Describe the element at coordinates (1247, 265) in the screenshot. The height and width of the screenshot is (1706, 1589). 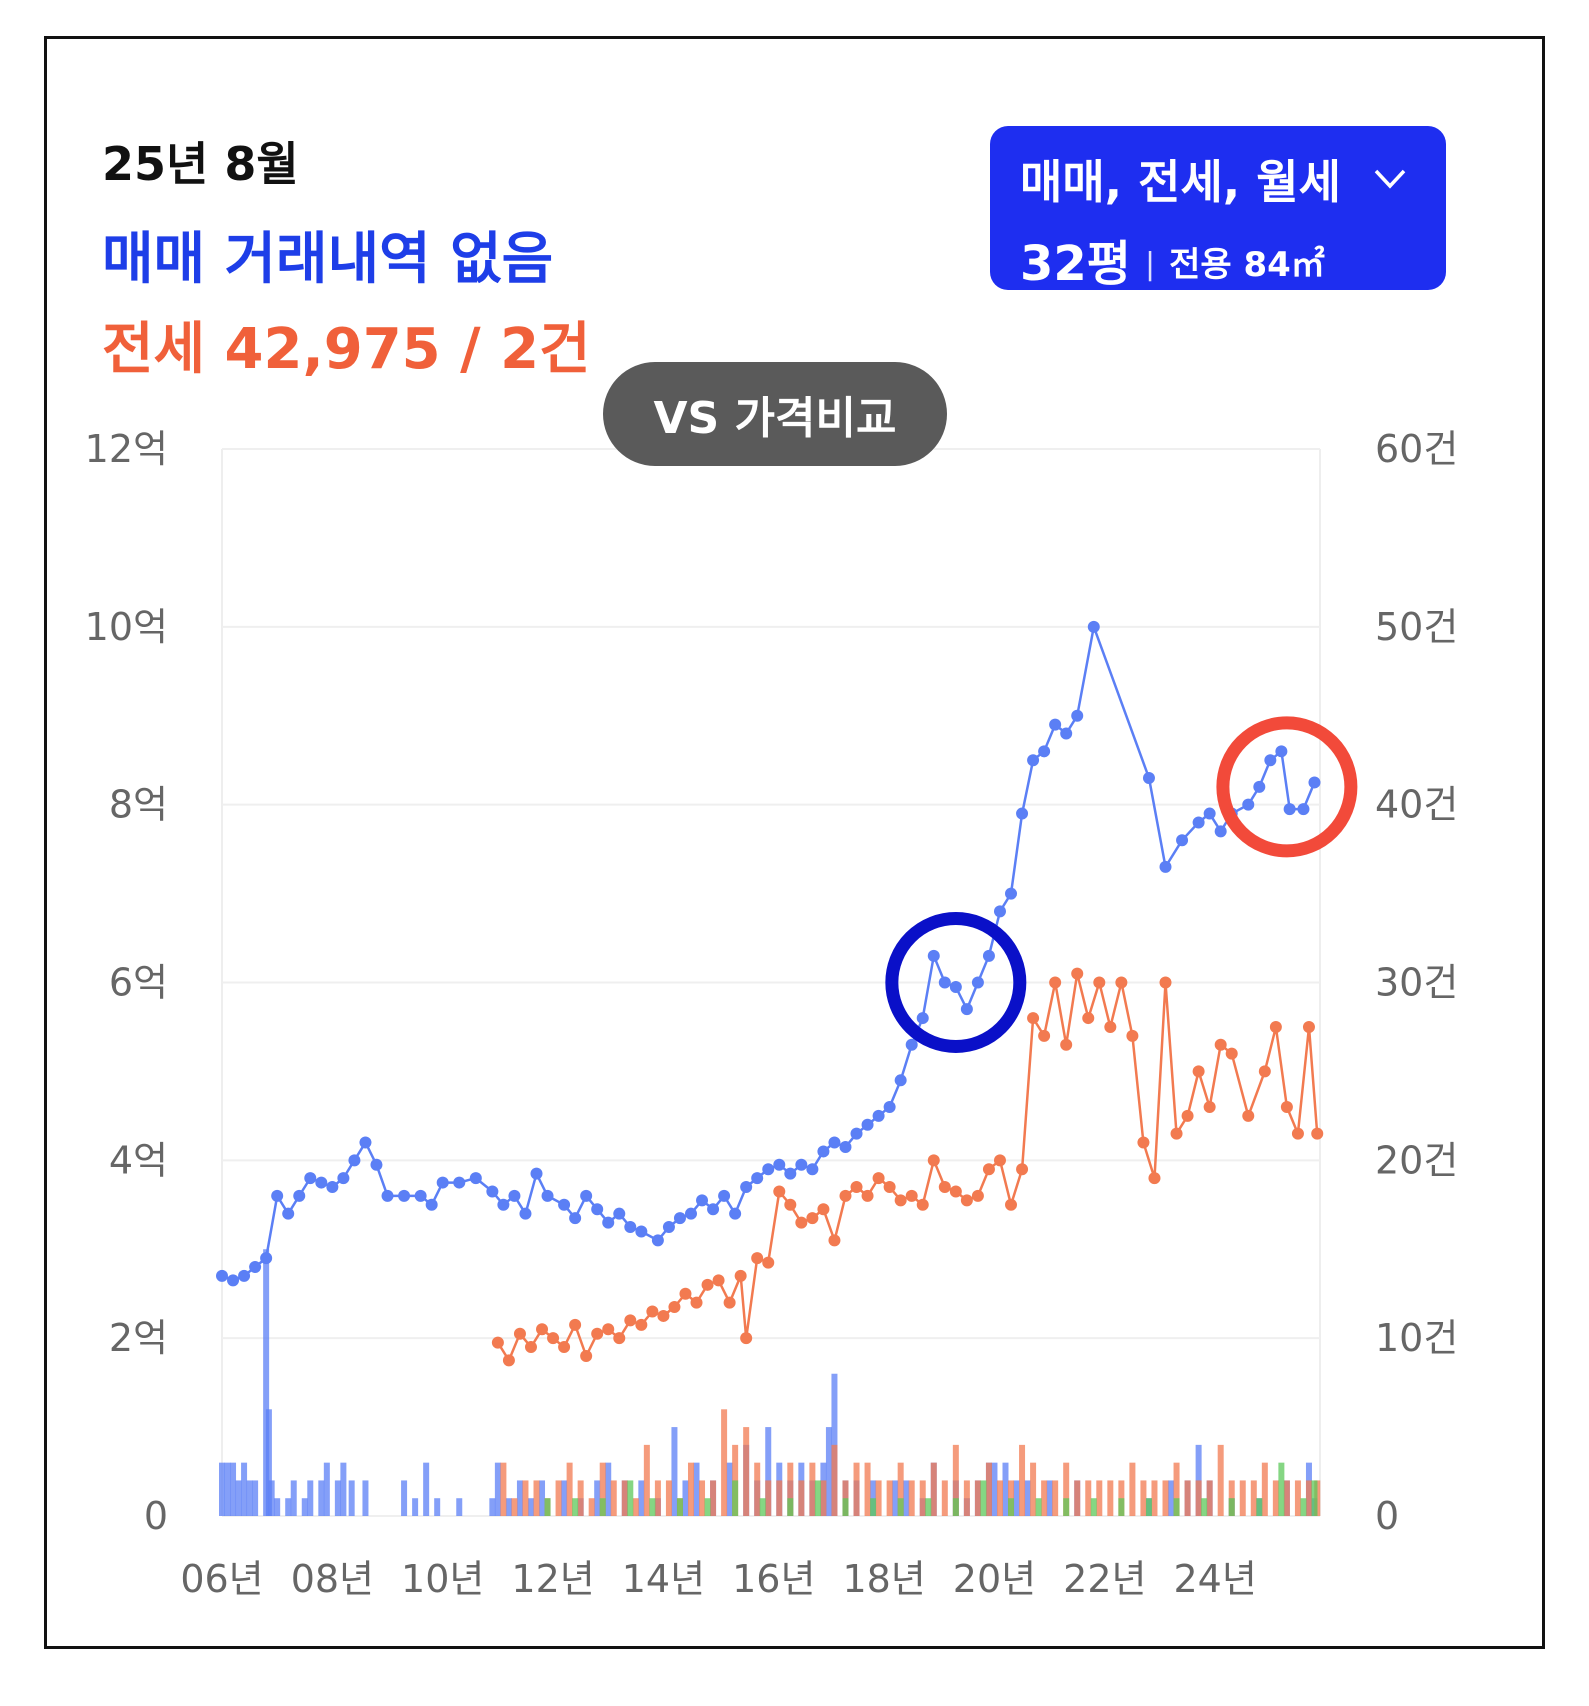
I see `exclusive-area-label: 전용 84㎡` at that location.